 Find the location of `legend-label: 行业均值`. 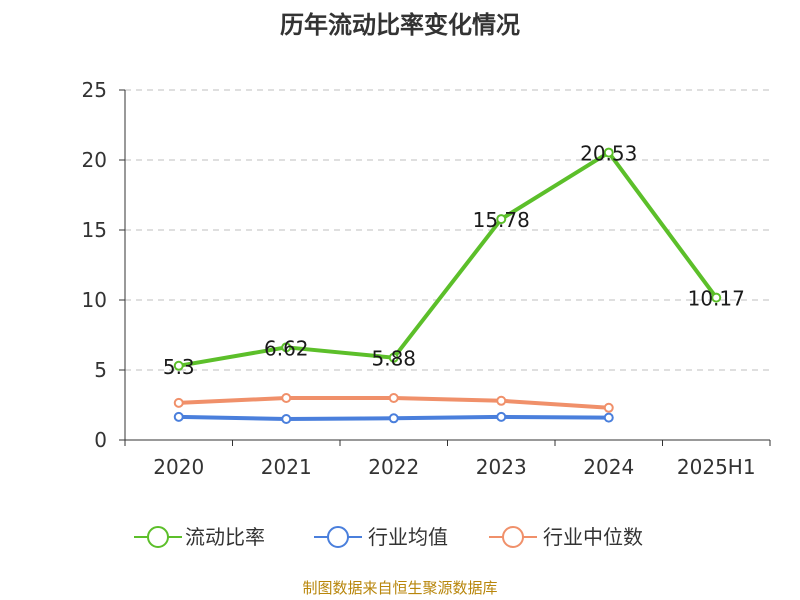

legend-label: 行业均值 is located at coordinates (408, 537).